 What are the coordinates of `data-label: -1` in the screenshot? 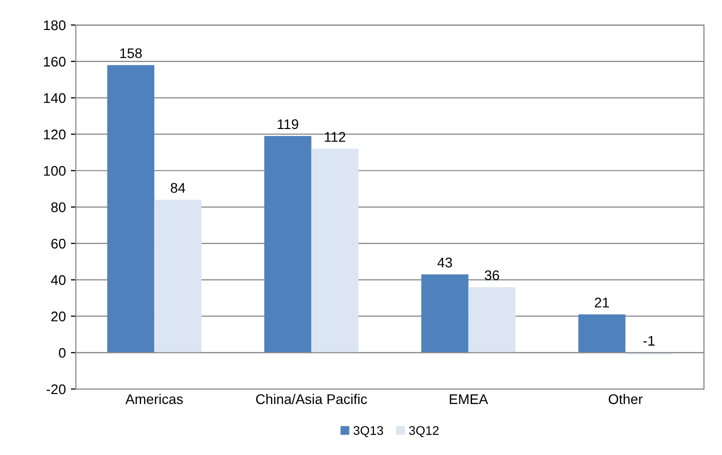 It's located at (648, 341).